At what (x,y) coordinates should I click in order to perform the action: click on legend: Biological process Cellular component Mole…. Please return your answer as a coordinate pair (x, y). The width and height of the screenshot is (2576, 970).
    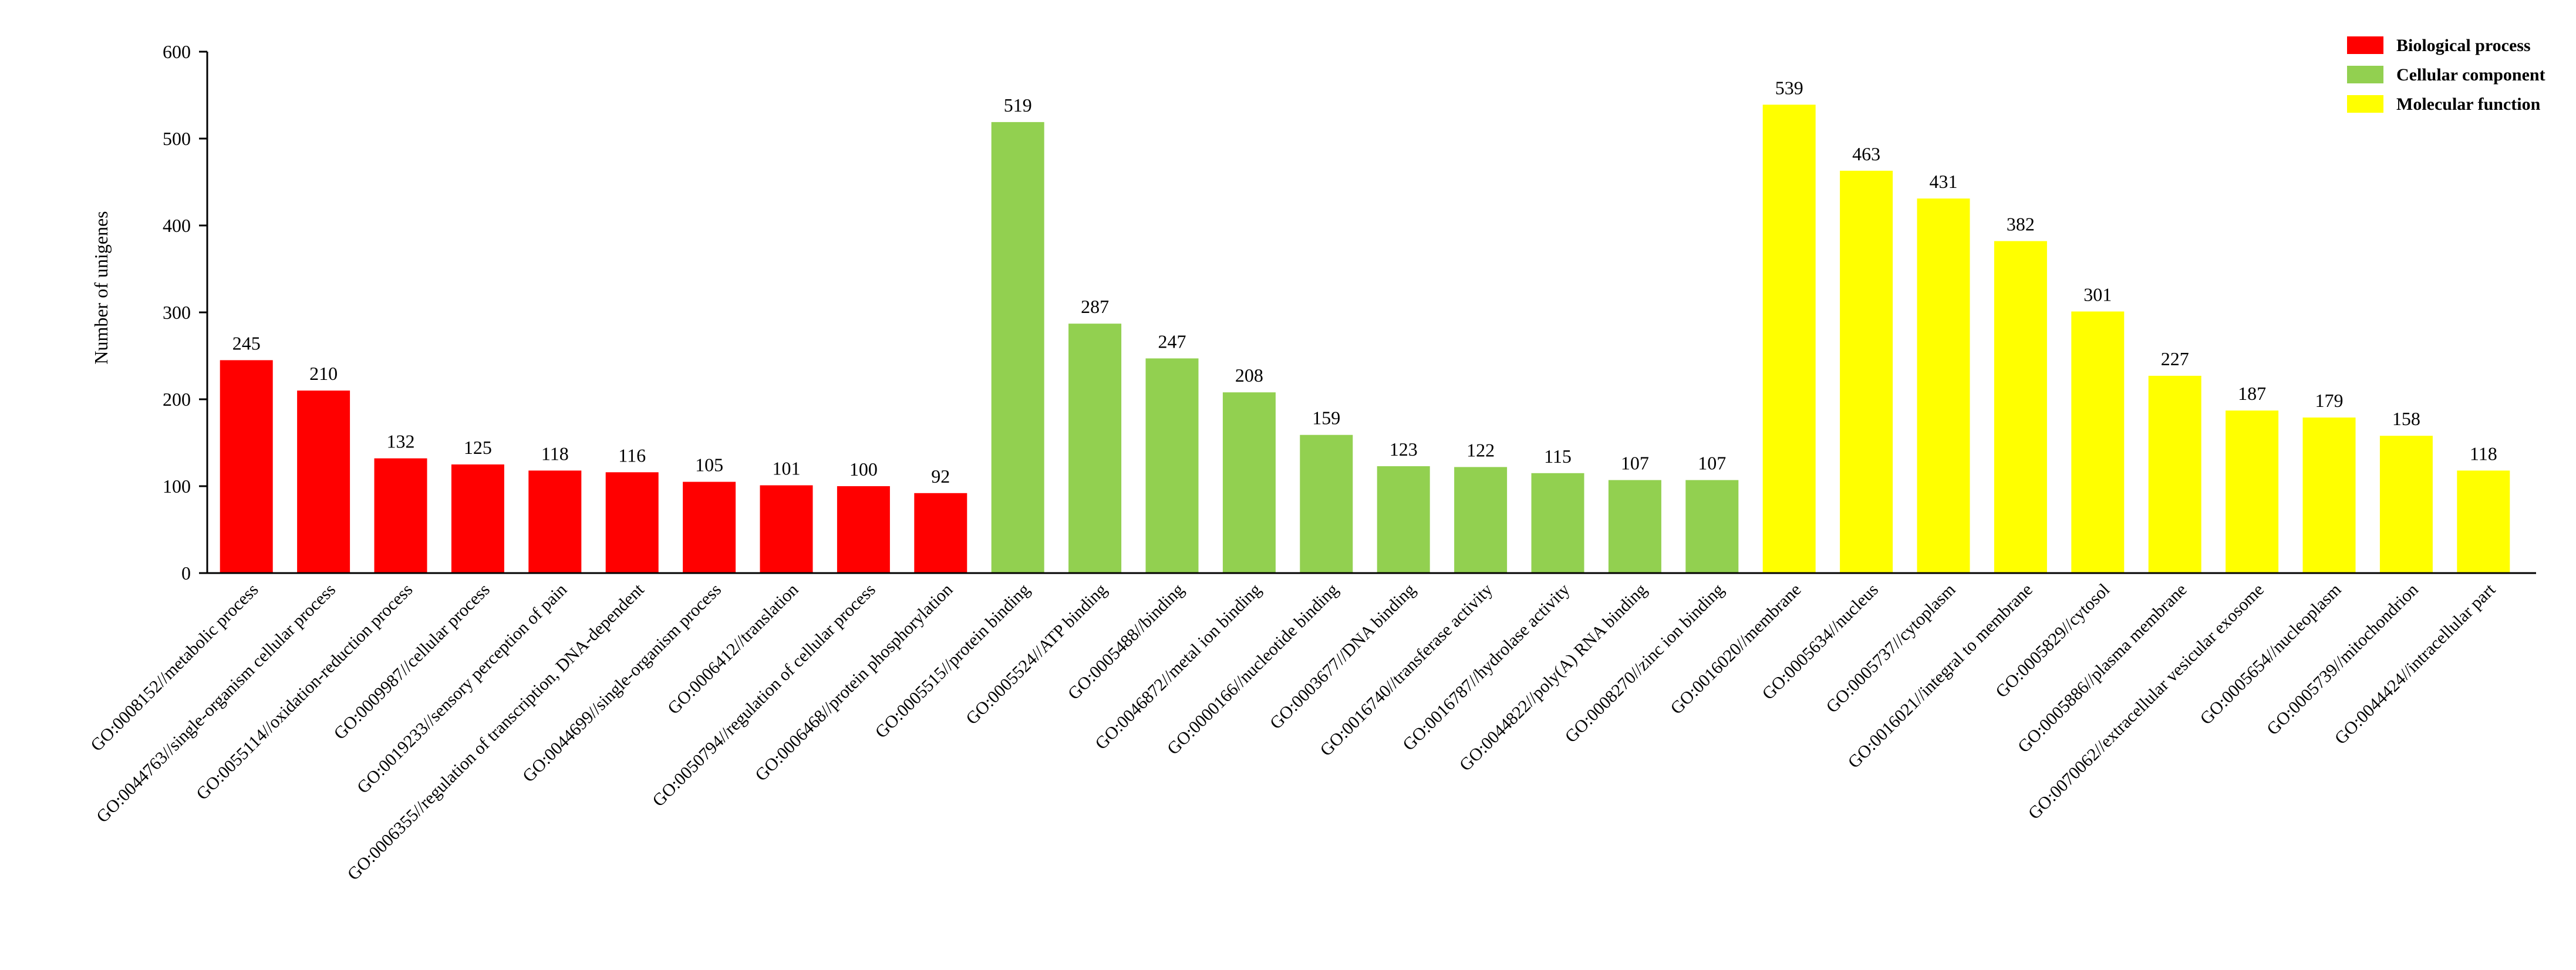
    Looking at the image, I should click on (2446, 75).